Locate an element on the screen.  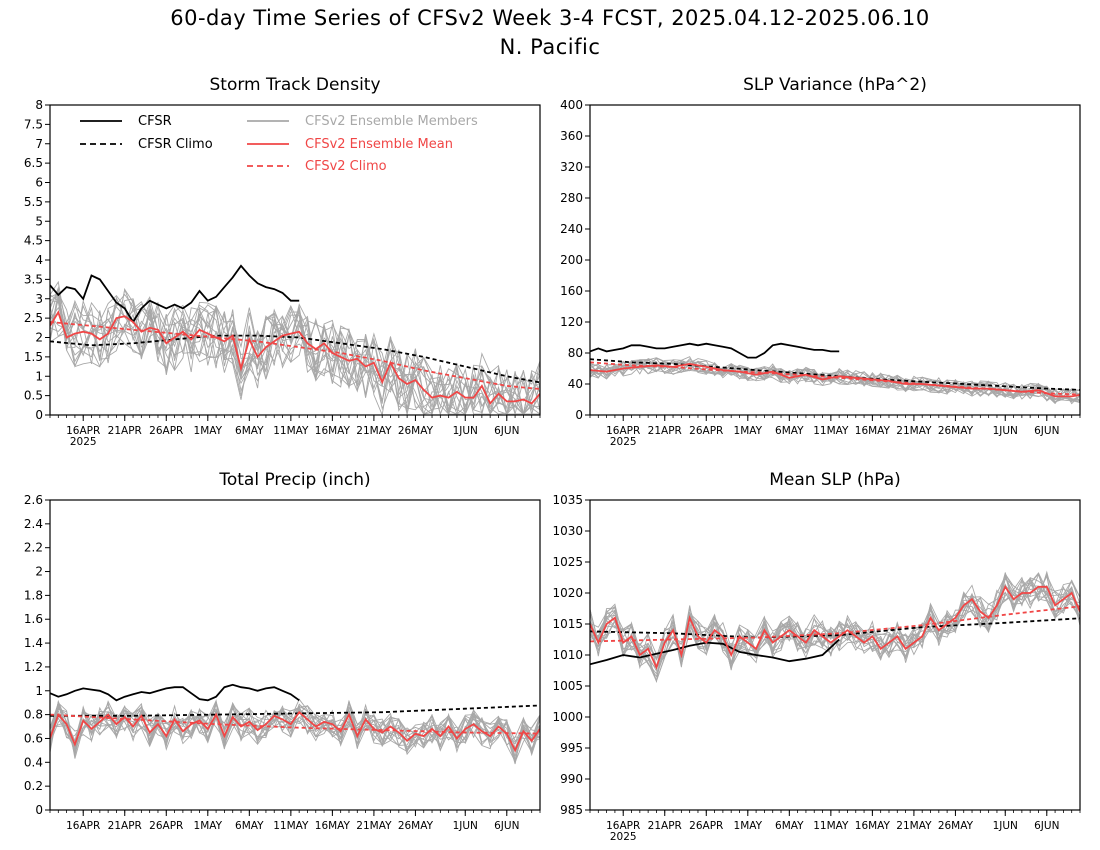
x-tick-label: 26MAY is located at coordinates (956, 431).